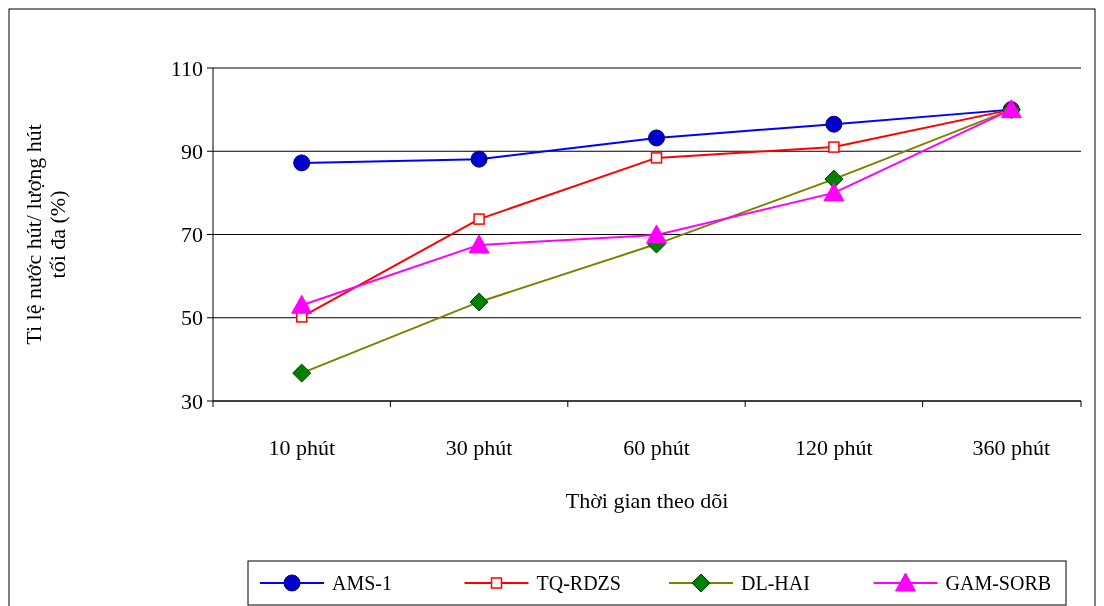 Image resolution: width=1104 pixels, height=606 pixels. What do you see at coordinates (479, 447) in the screenshot?
I see `x-tick-label: 30 phút` at bounding box center [479, 447].